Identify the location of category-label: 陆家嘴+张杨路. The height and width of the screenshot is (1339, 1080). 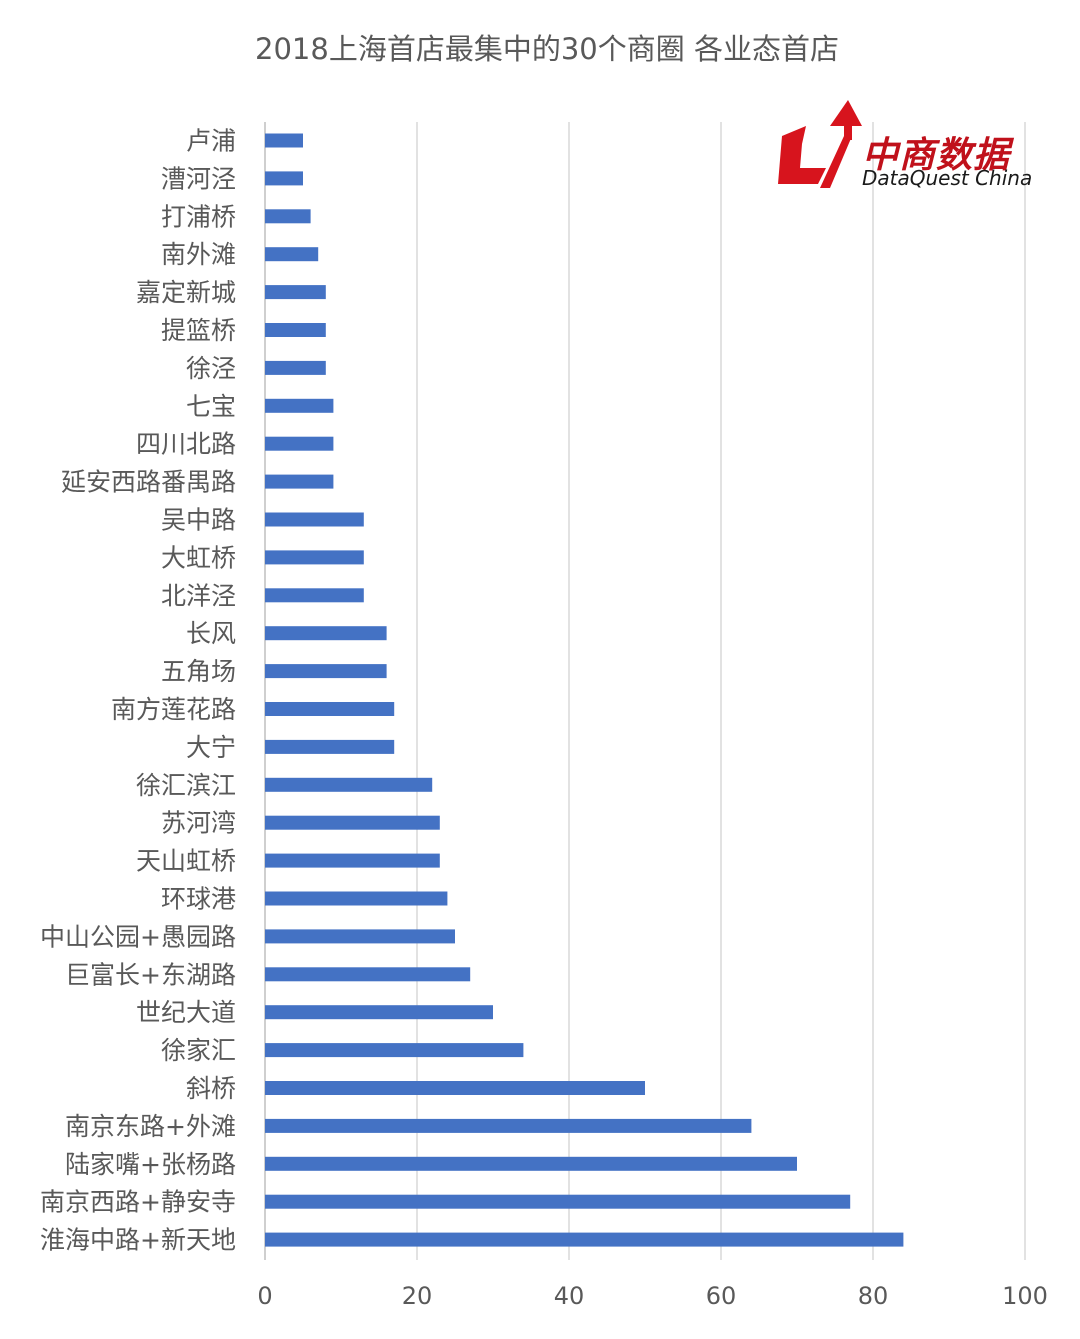
(150, 1164).